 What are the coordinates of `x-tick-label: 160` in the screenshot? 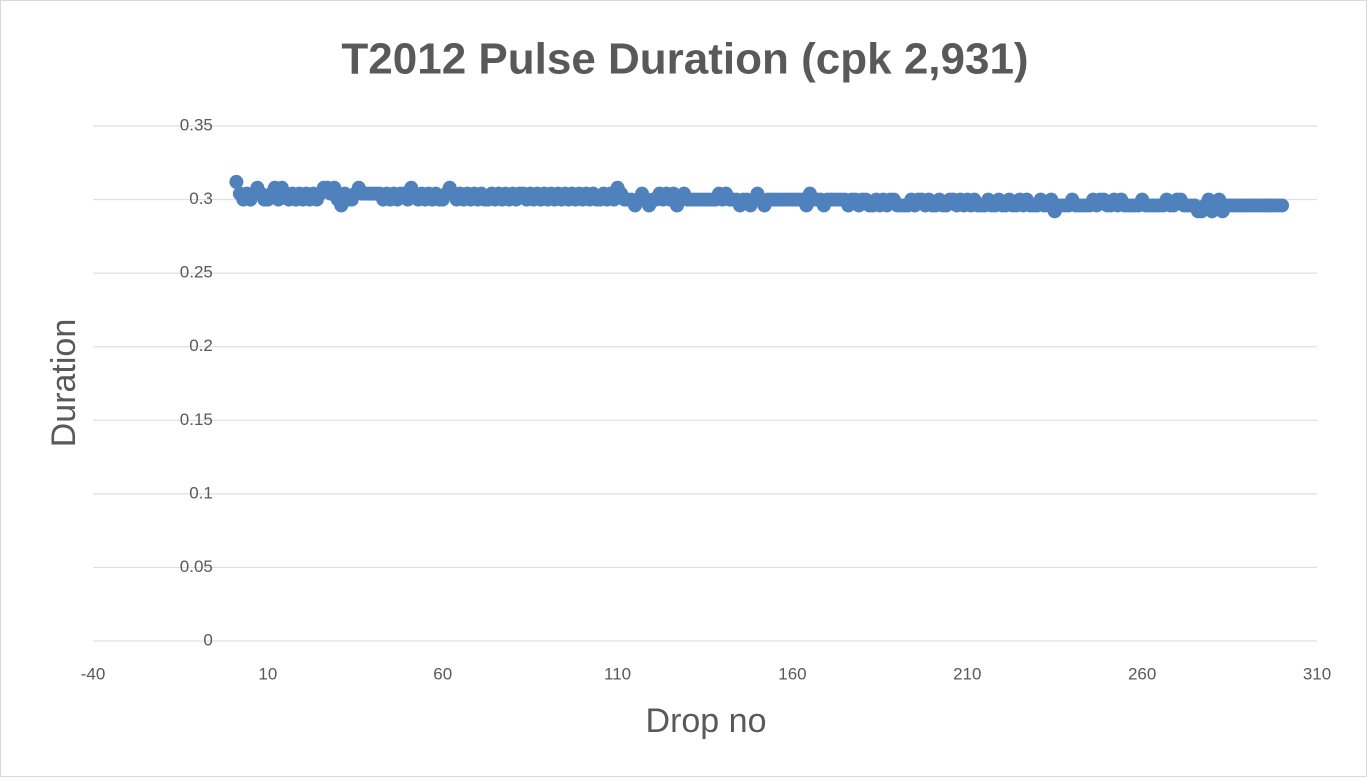 It's located at (792, 673).